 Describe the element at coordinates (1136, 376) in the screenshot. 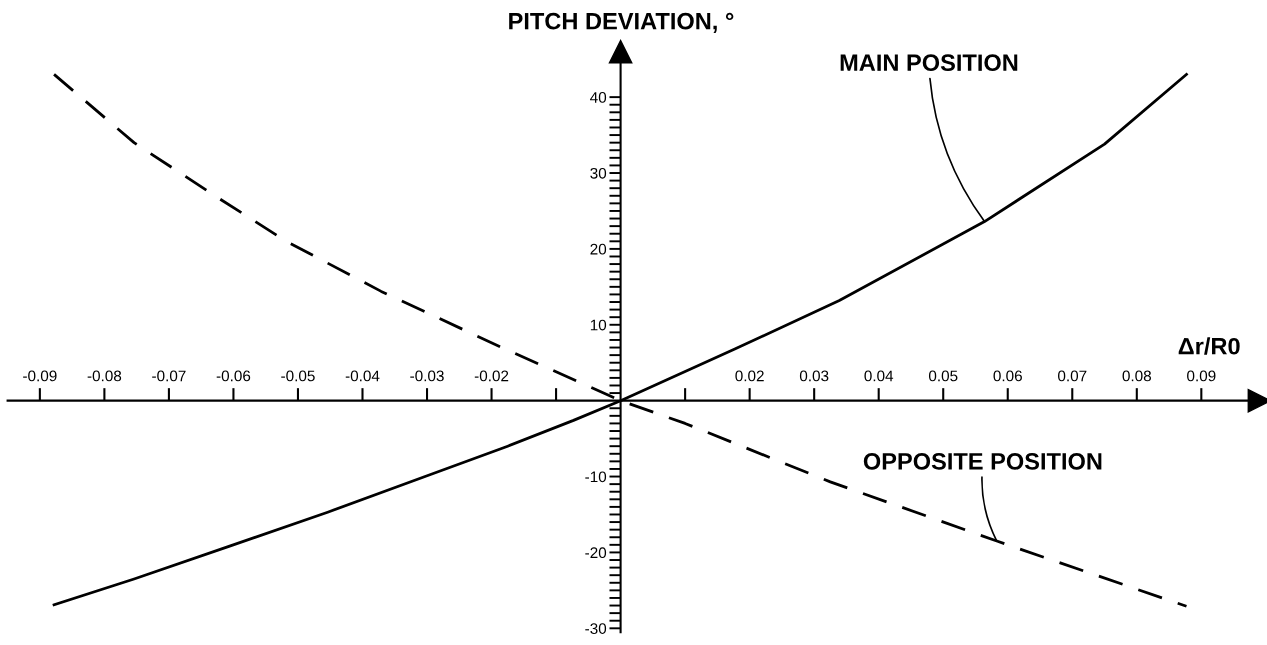

I see `x-tick-label: 0.08` at that location.